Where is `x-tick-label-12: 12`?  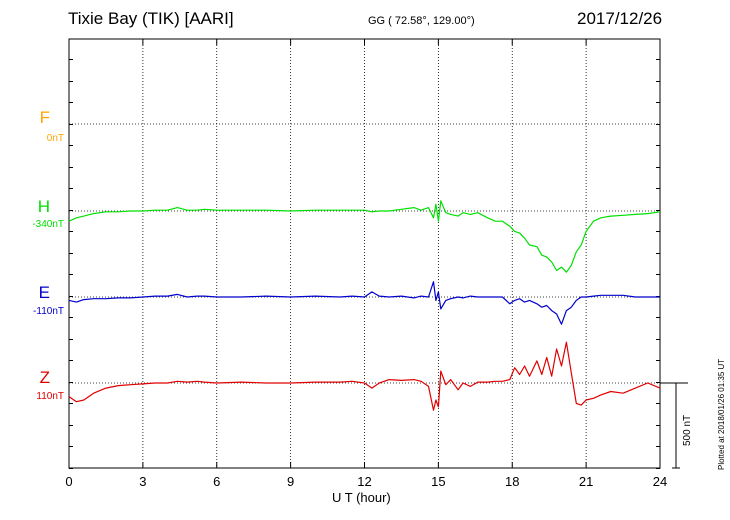
x-tick-label-12: 12 is located at coordinates (364, 481).